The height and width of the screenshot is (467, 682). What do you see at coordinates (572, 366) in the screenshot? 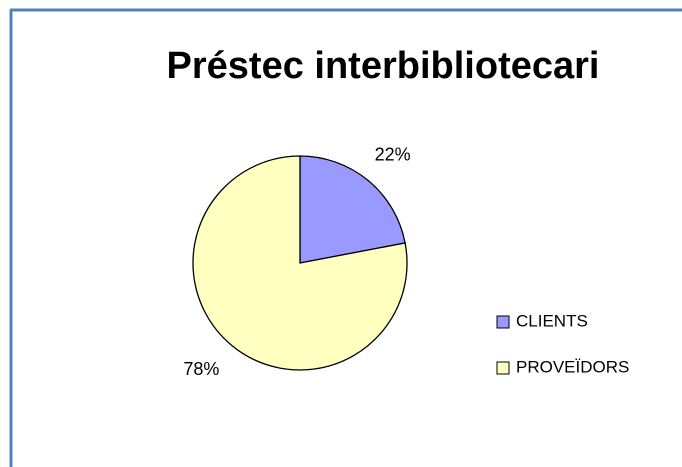
I see `legend-label: PROVEÏDORS` at bounding box center [572, 366].